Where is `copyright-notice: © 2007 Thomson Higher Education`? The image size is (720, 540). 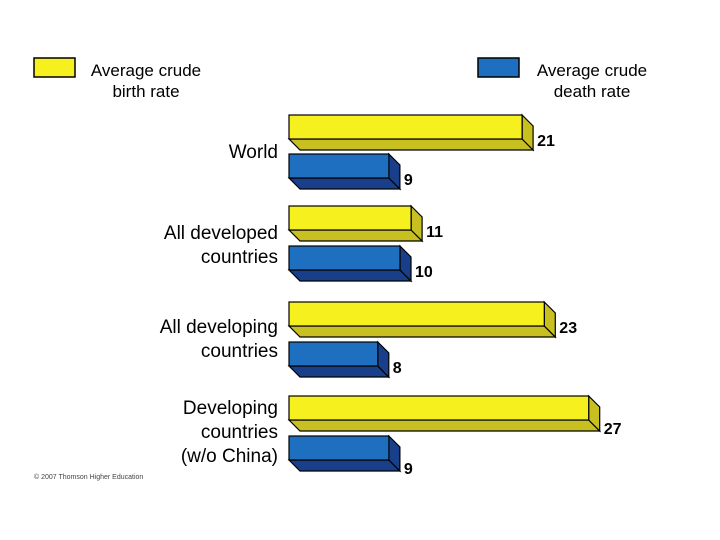 copyright-notice: © 2007 Thomson Higher Education is located at coordinates (89, 477).